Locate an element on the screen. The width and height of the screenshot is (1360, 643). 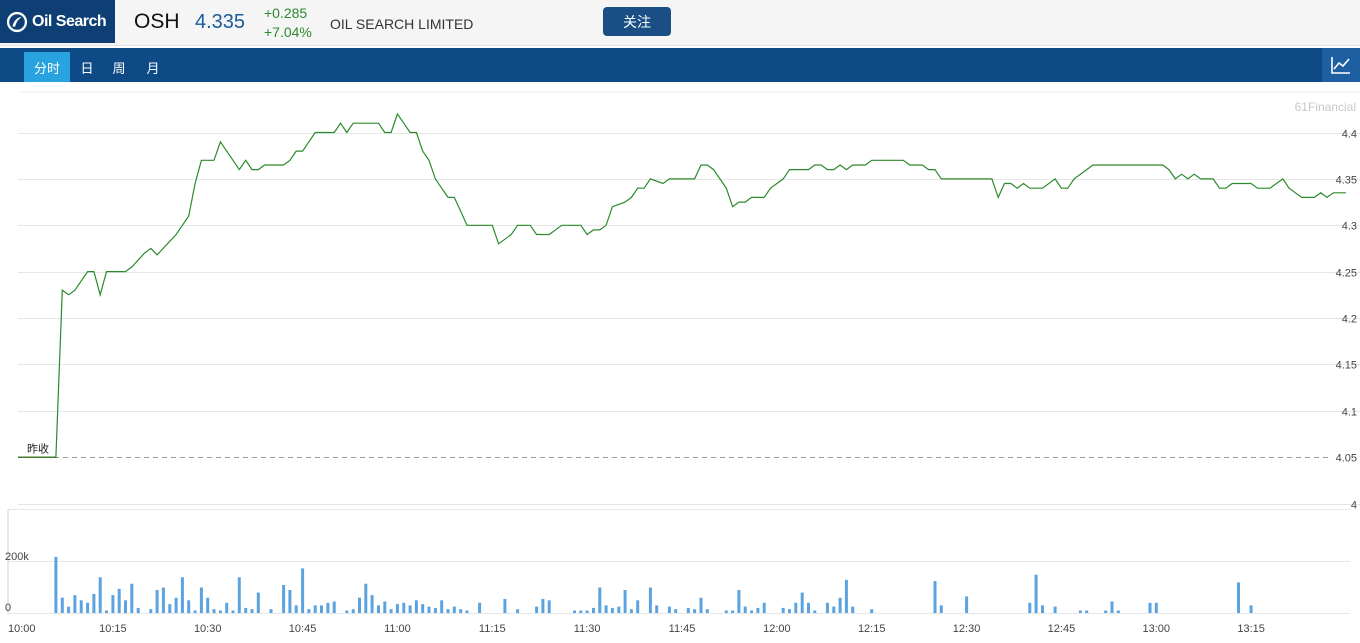
chart-type-toggle is located at coordinates (1341, 65).